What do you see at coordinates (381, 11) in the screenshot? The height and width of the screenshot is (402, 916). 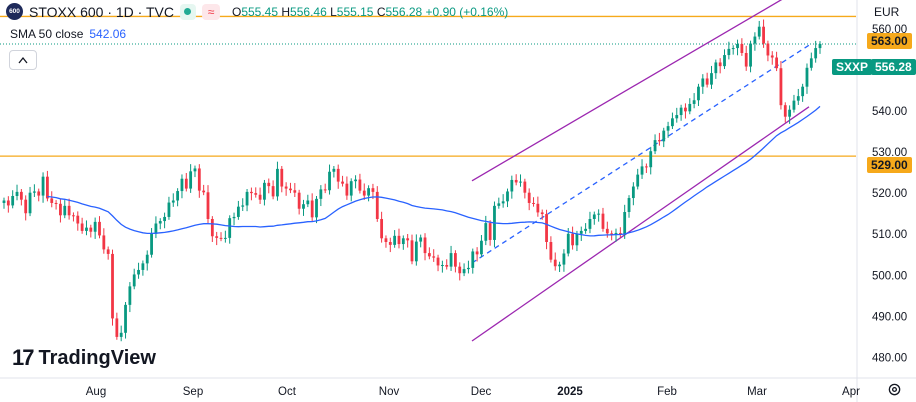 I see `close-label: C` at bounding box center [381, 11].